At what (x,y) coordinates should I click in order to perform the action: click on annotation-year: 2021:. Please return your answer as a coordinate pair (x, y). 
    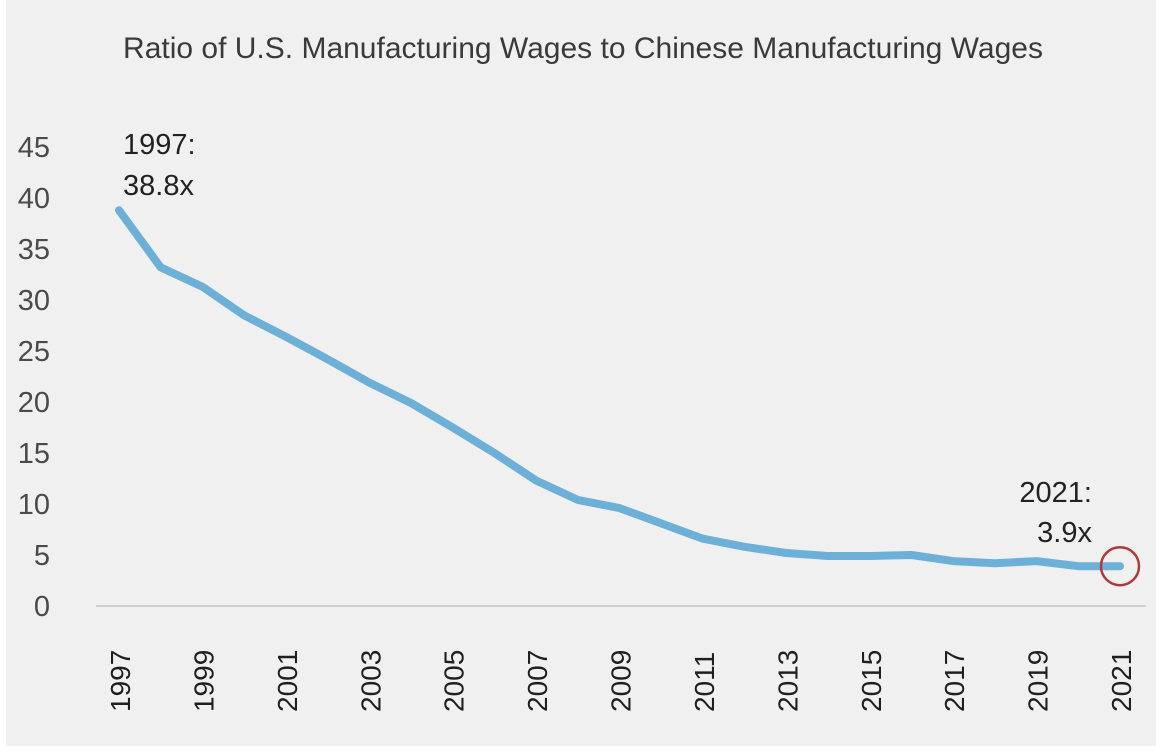
    Looking at the image, I should click on (1055, 493).